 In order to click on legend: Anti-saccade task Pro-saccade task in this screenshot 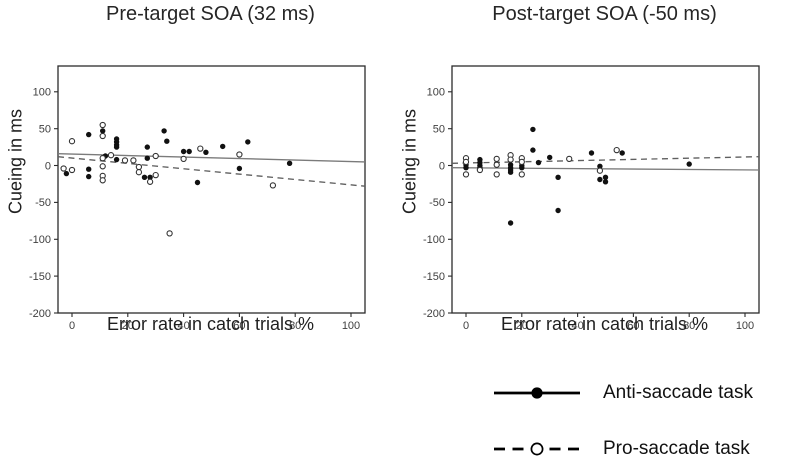, I will do `click(638, 418)`.